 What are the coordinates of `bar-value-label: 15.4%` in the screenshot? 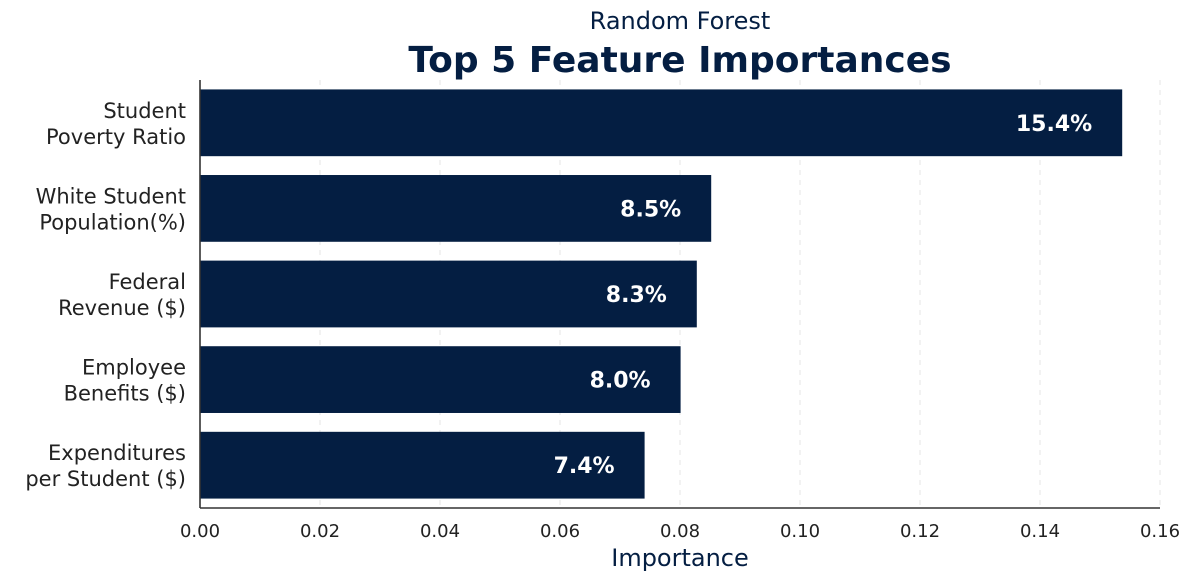 It's located at (1054, 124).